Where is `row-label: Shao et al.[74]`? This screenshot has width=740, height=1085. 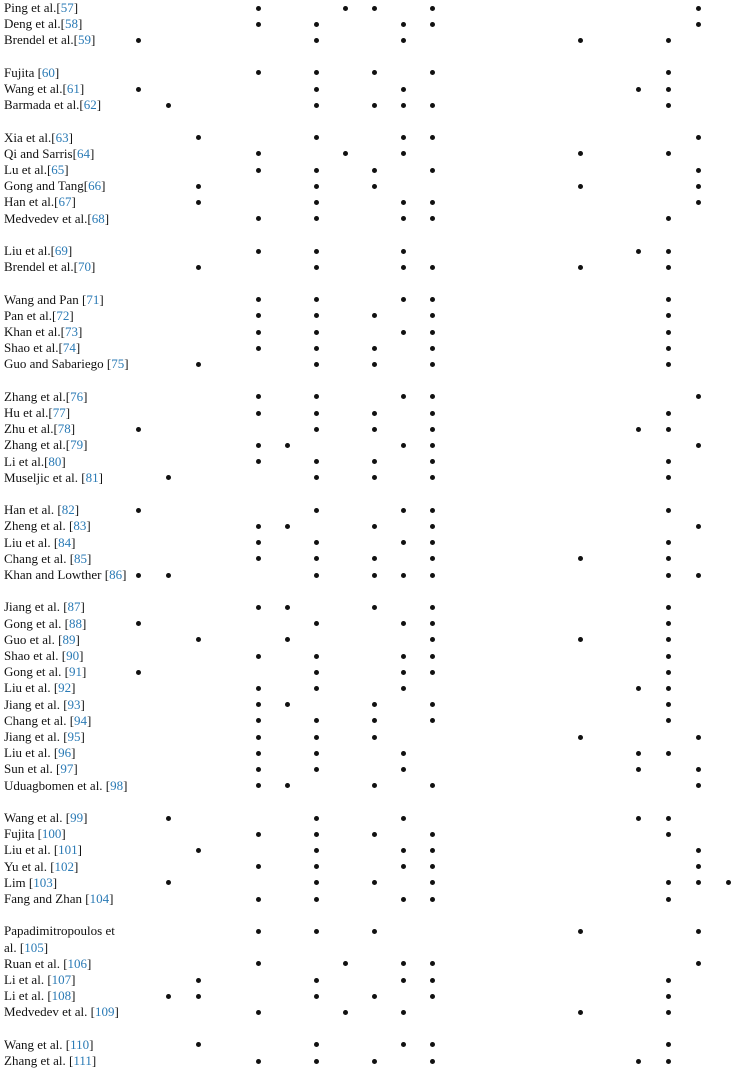 row-label: Shao et al.[74] is located at coordinates (66, 348).